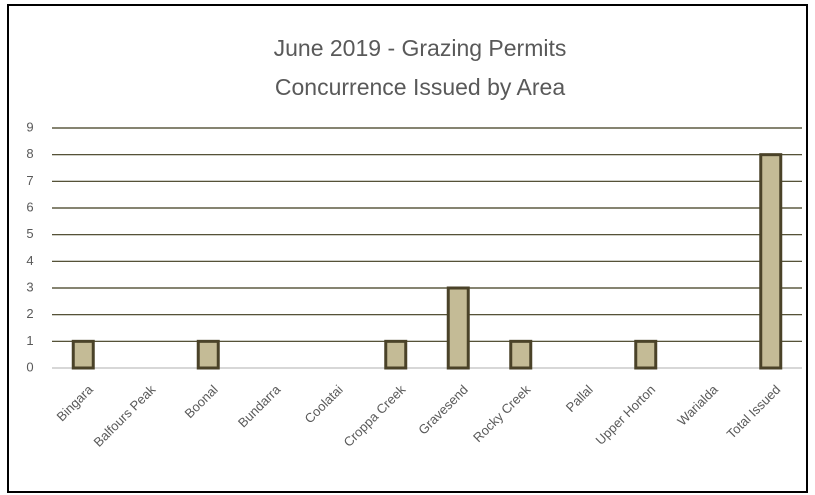 Image resolution: width=815 pixels, height=495 pixels. What do you see at coordinates (420, 48) in the screenshot?
I see `chart-title: June 2019 - Grazing Permits` at bounding box center [420, 48].